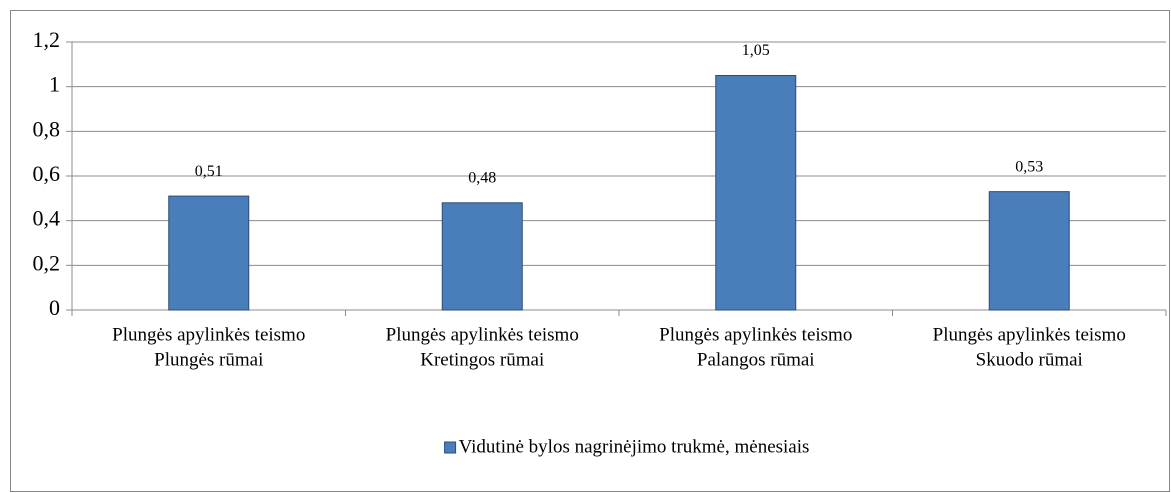 The height and width of the screenshot is (493, 1171). I want to click on y-tick-label: 0,2, so click(47, 262).